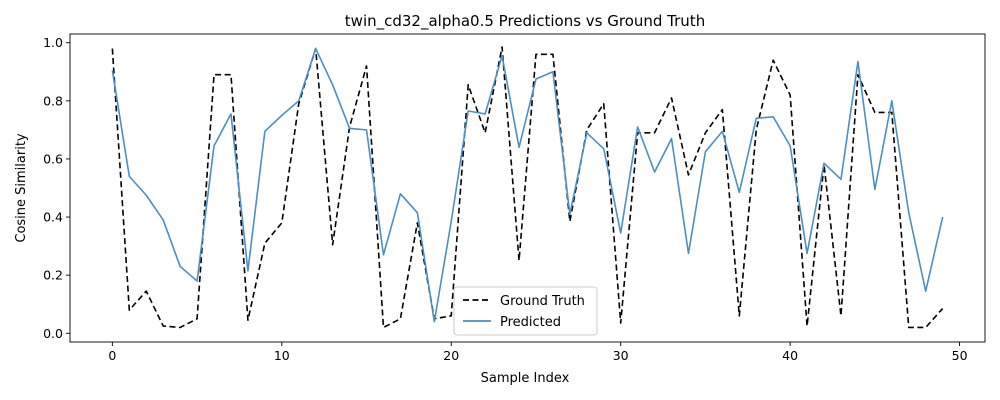  What do you see at coordinates (56, 188) in the screenshot?
I see `y-axis-ticks: 0.0 0.2 0.4 0.6 0.8 1.0` at bounding box center [56, 188].